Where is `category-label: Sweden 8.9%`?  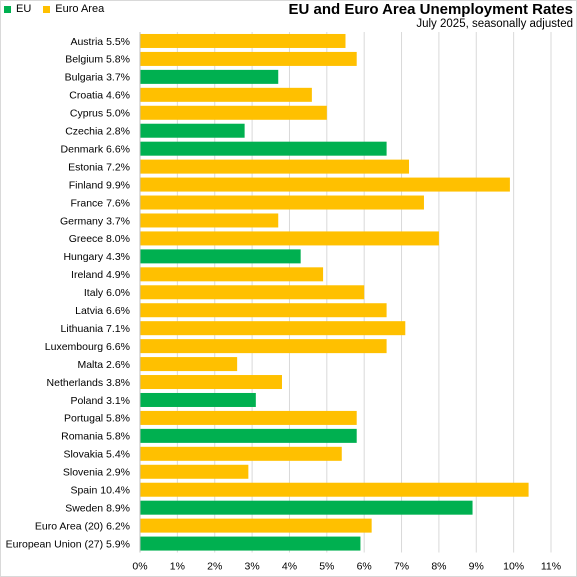 category-label: Sweden 8.9% is located at coordinates (97, 508).